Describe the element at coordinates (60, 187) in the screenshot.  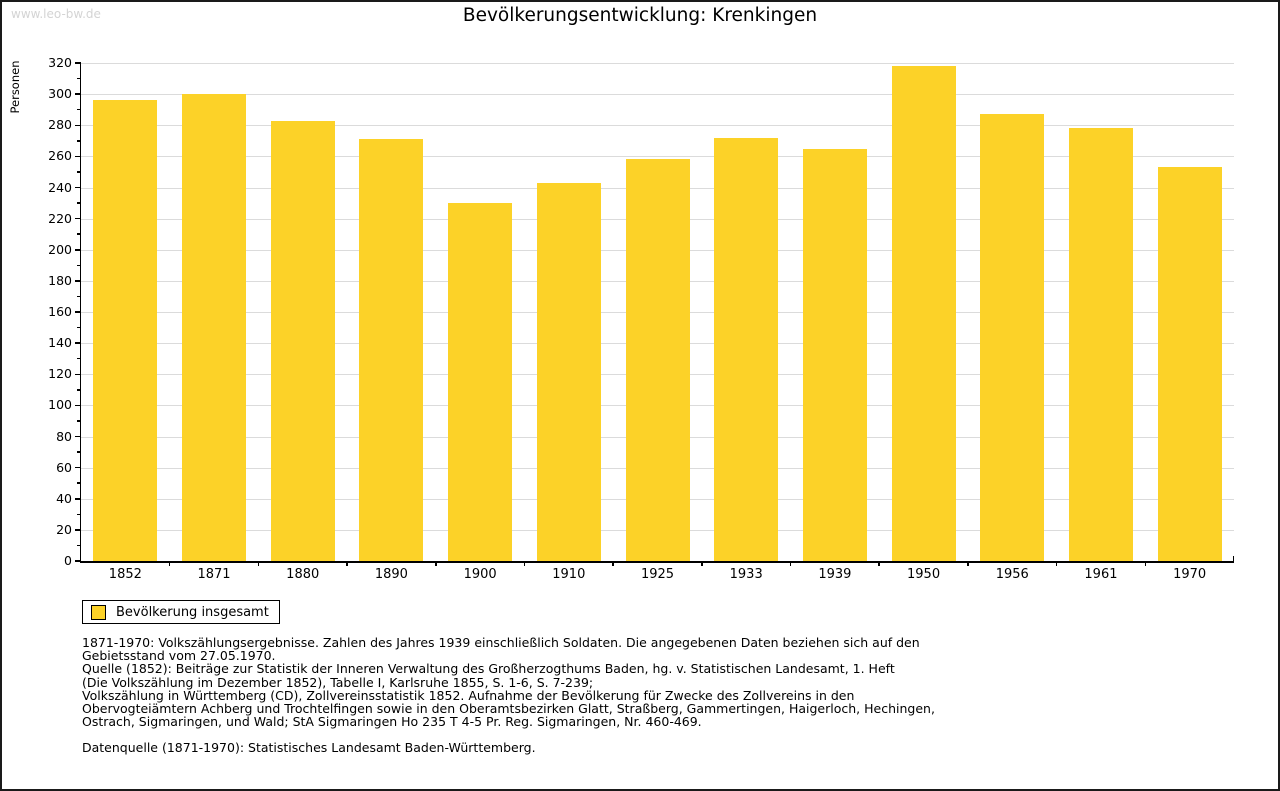
I see `y-axis-tick-label: 240` at that location.